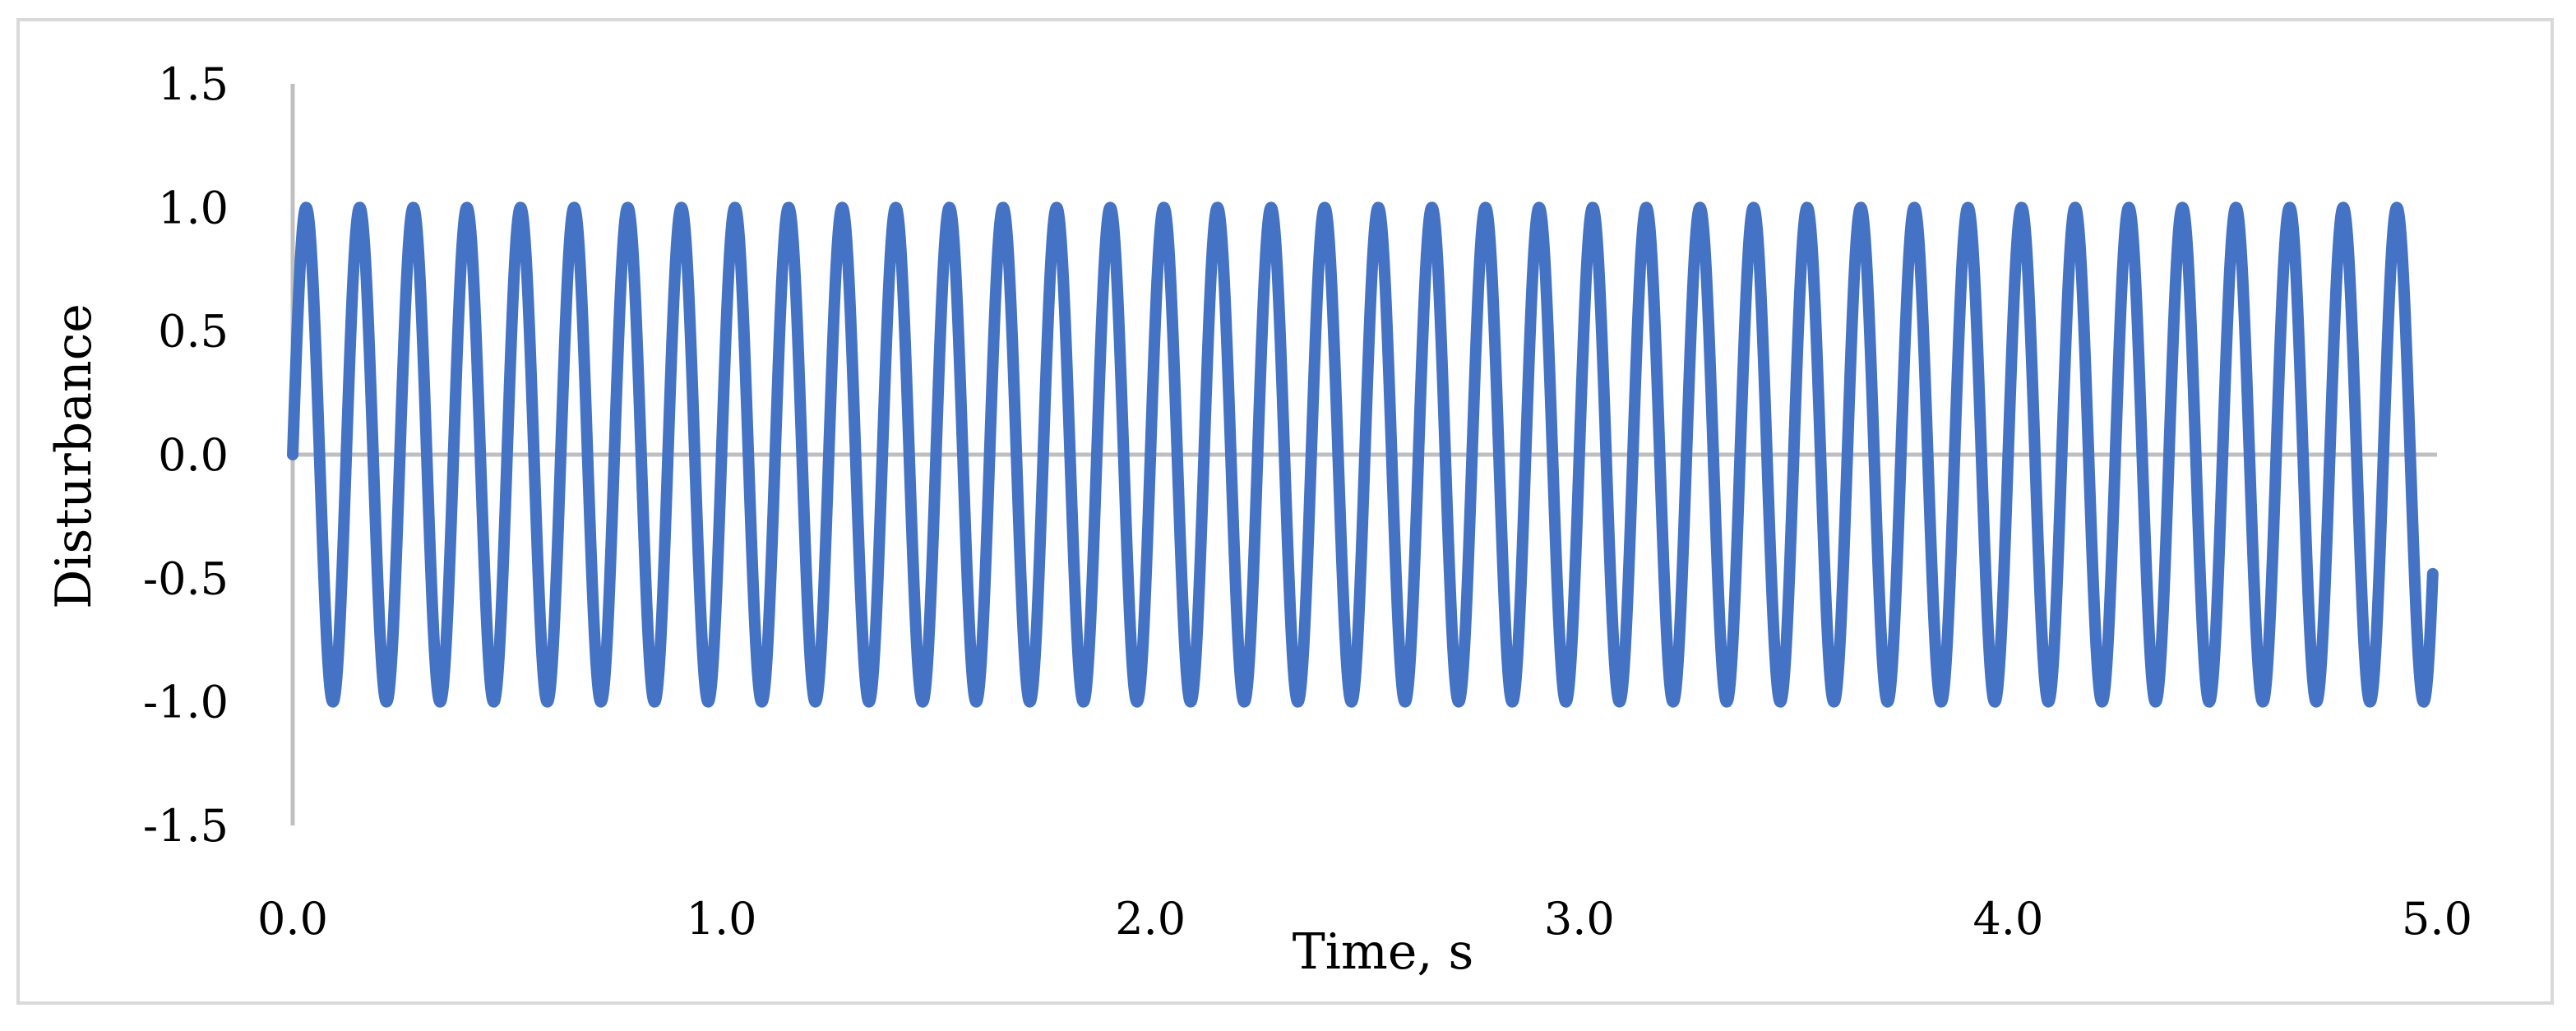 This screenshot has height=1031, width=2576. What do you see at coordinates (1364, 919) in the screenshot?
I see `x-tick-labels: 0.0 1.0 2.0 3.0 4.0 5.0` at bounding box center [1364, 919].